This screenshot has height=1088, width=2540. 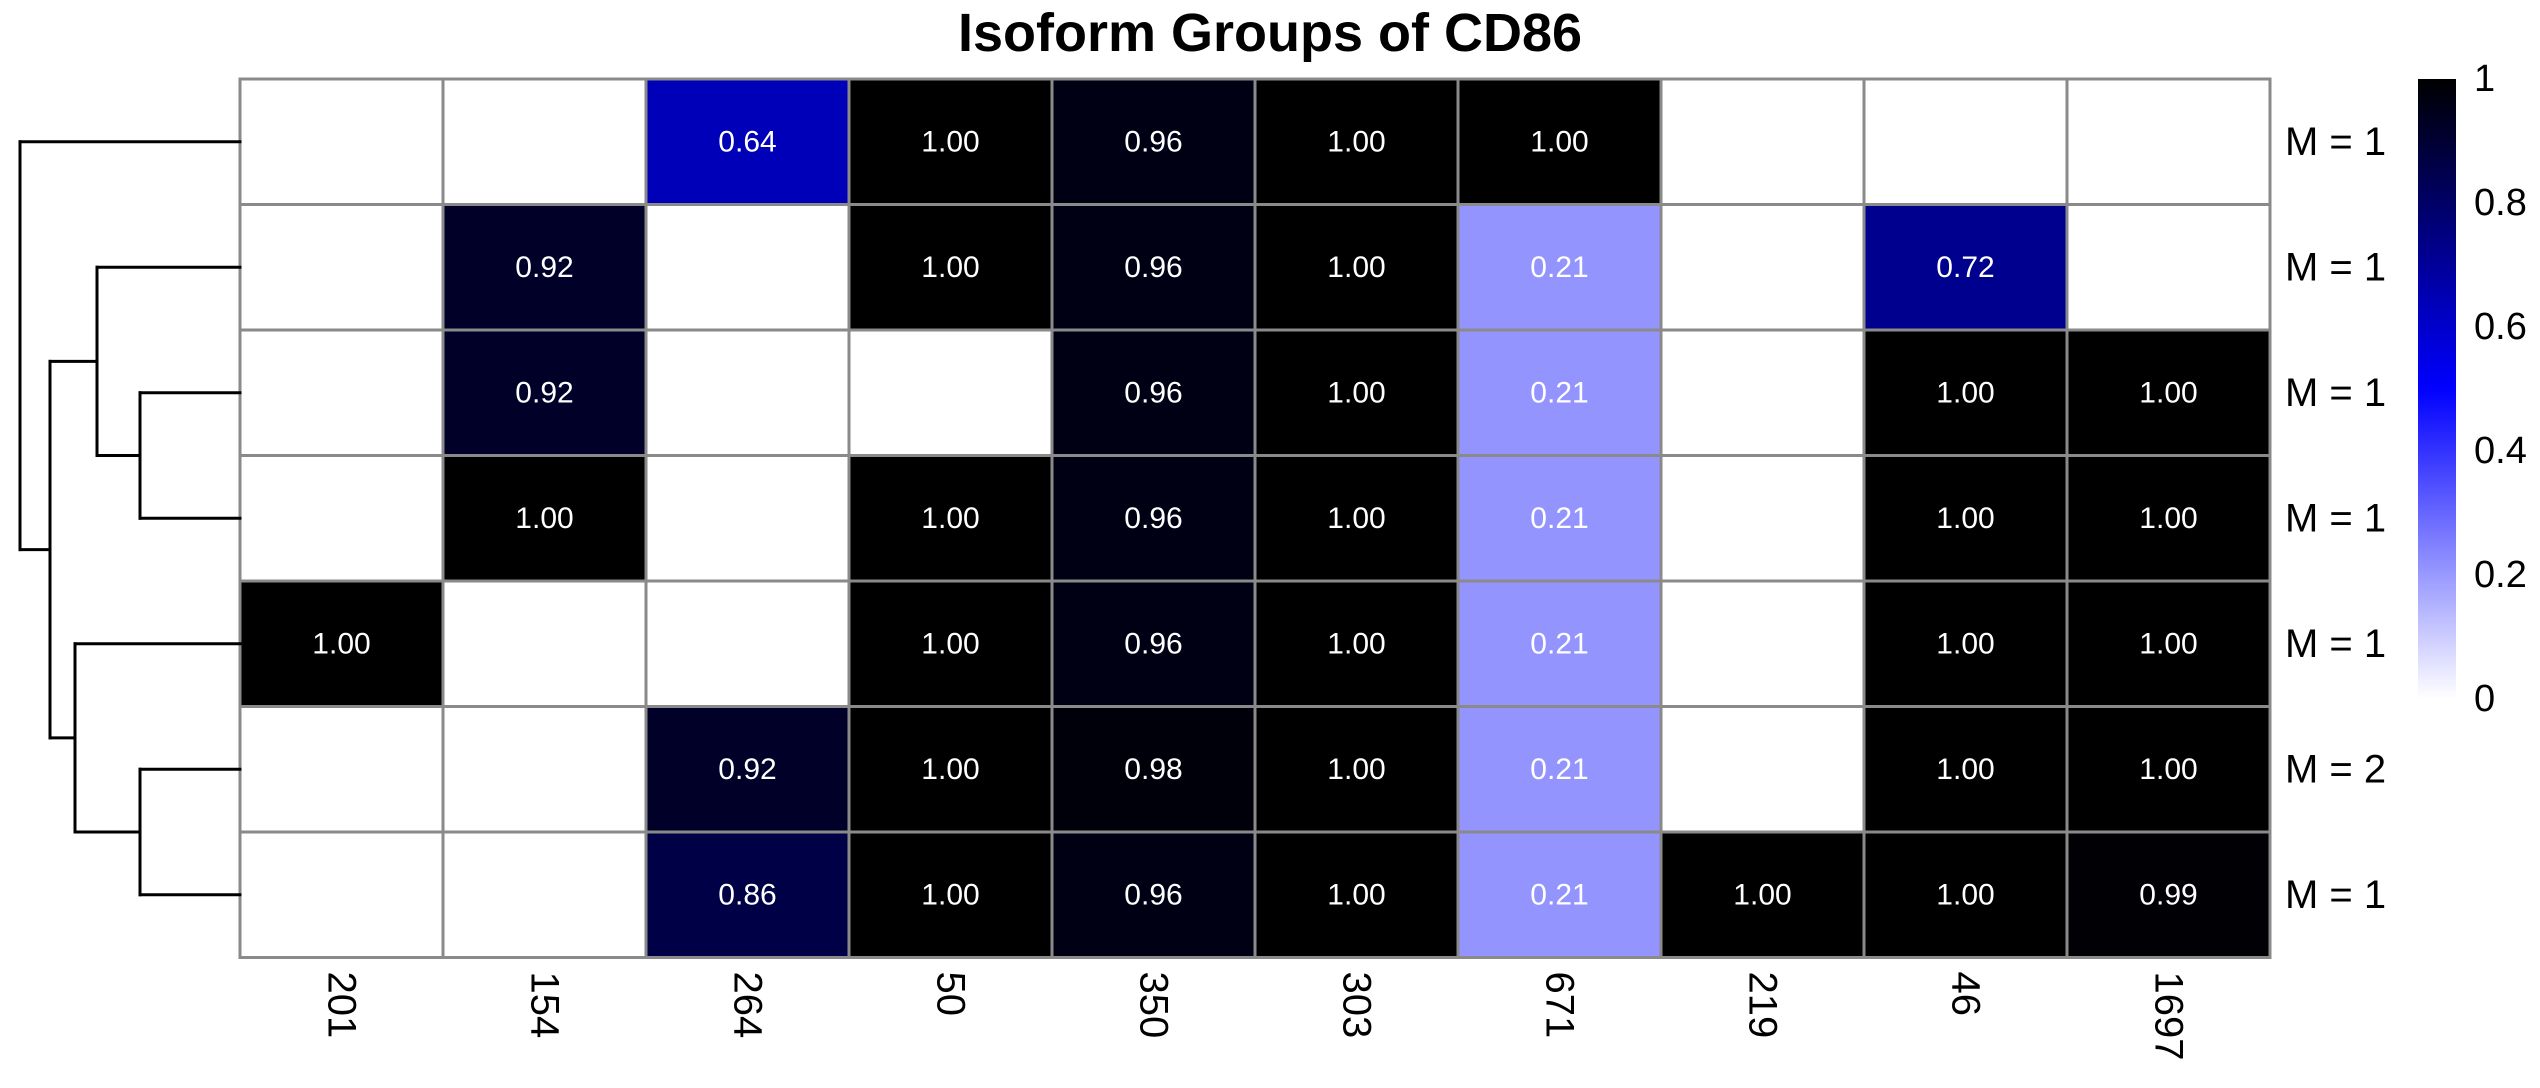 What do you see at coordinates (1153, 769) in the screenshot?
I see `cell-value-label: 0.98` at bounding box center [1153, 769].